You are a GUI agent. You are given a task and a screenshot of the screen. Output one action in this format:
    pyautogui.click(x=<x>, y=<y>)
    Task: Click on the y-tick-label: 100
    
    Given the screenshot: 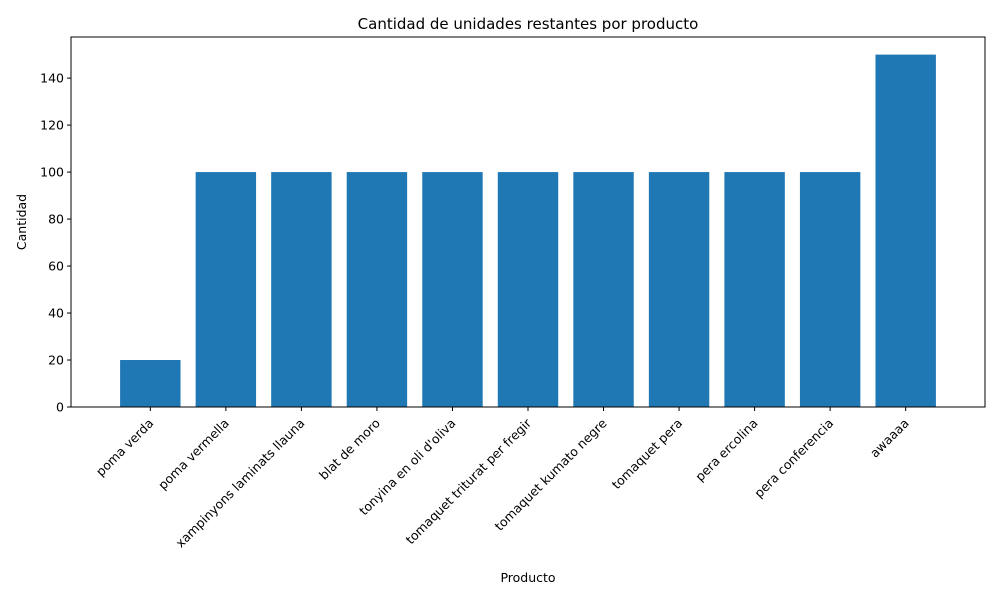 What is the action you would take?
    pyautogui.click(x=52, y=172)
    